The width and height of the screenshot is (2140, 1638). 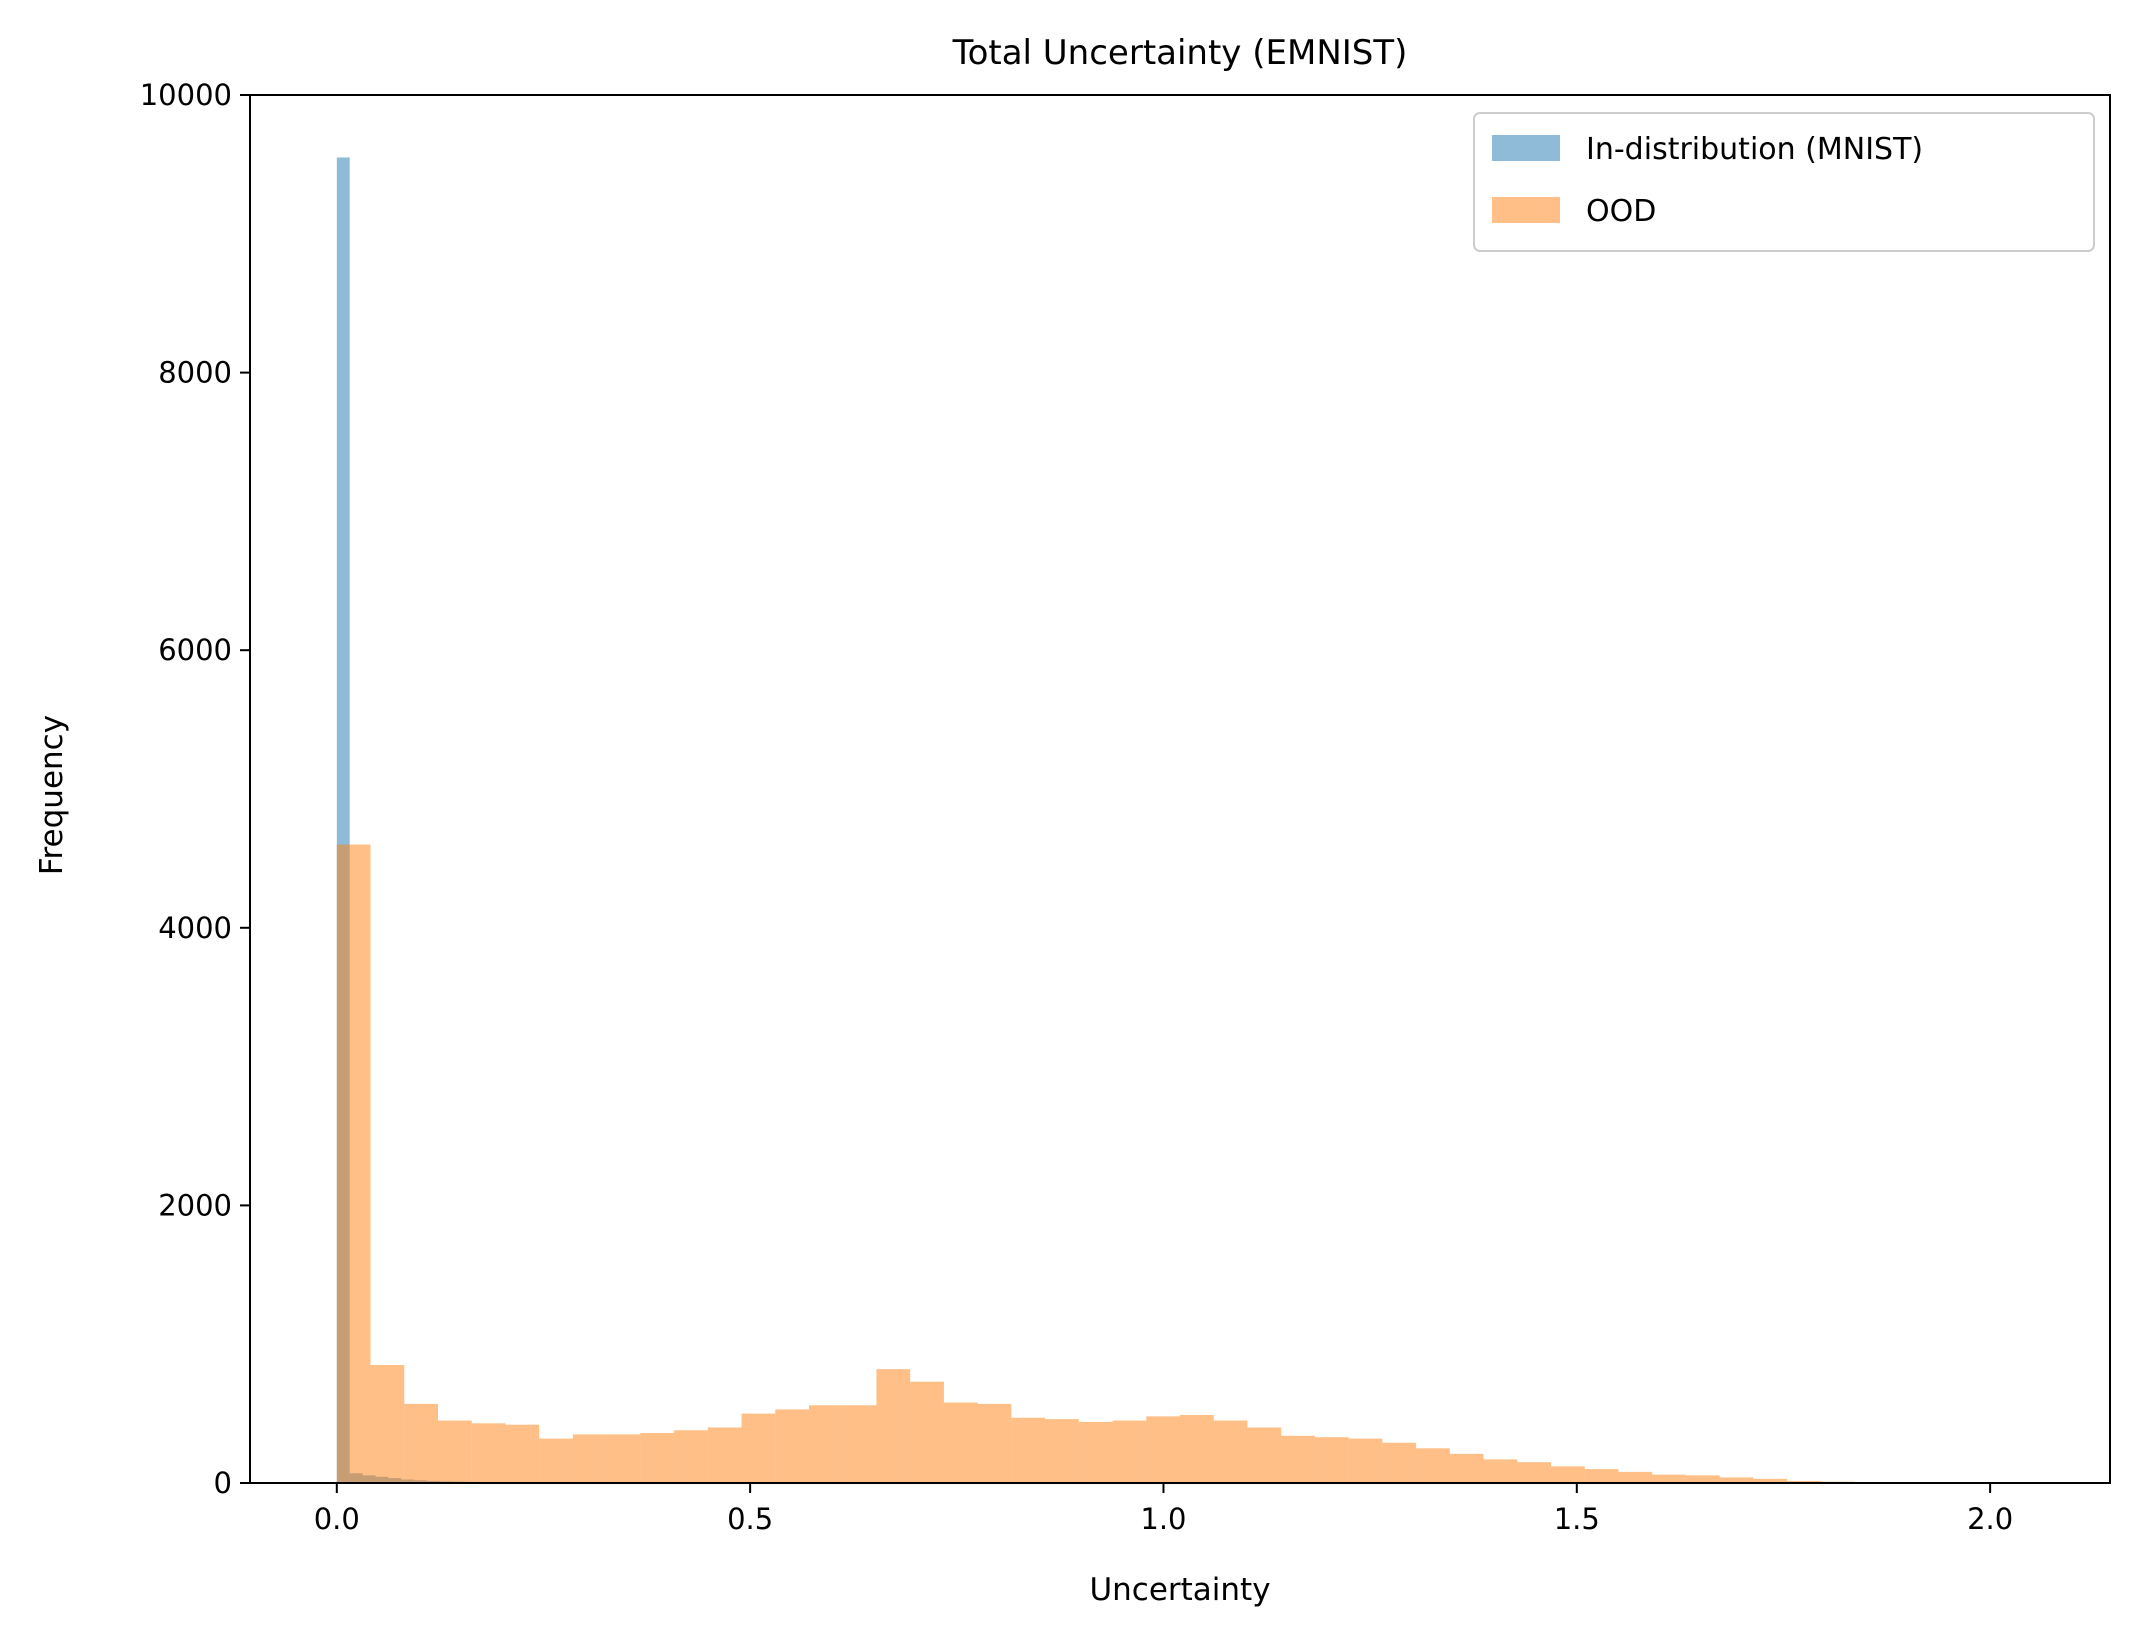 I want to click on x-axis-label: Uncertainty, so click(x=1179, y=1590).